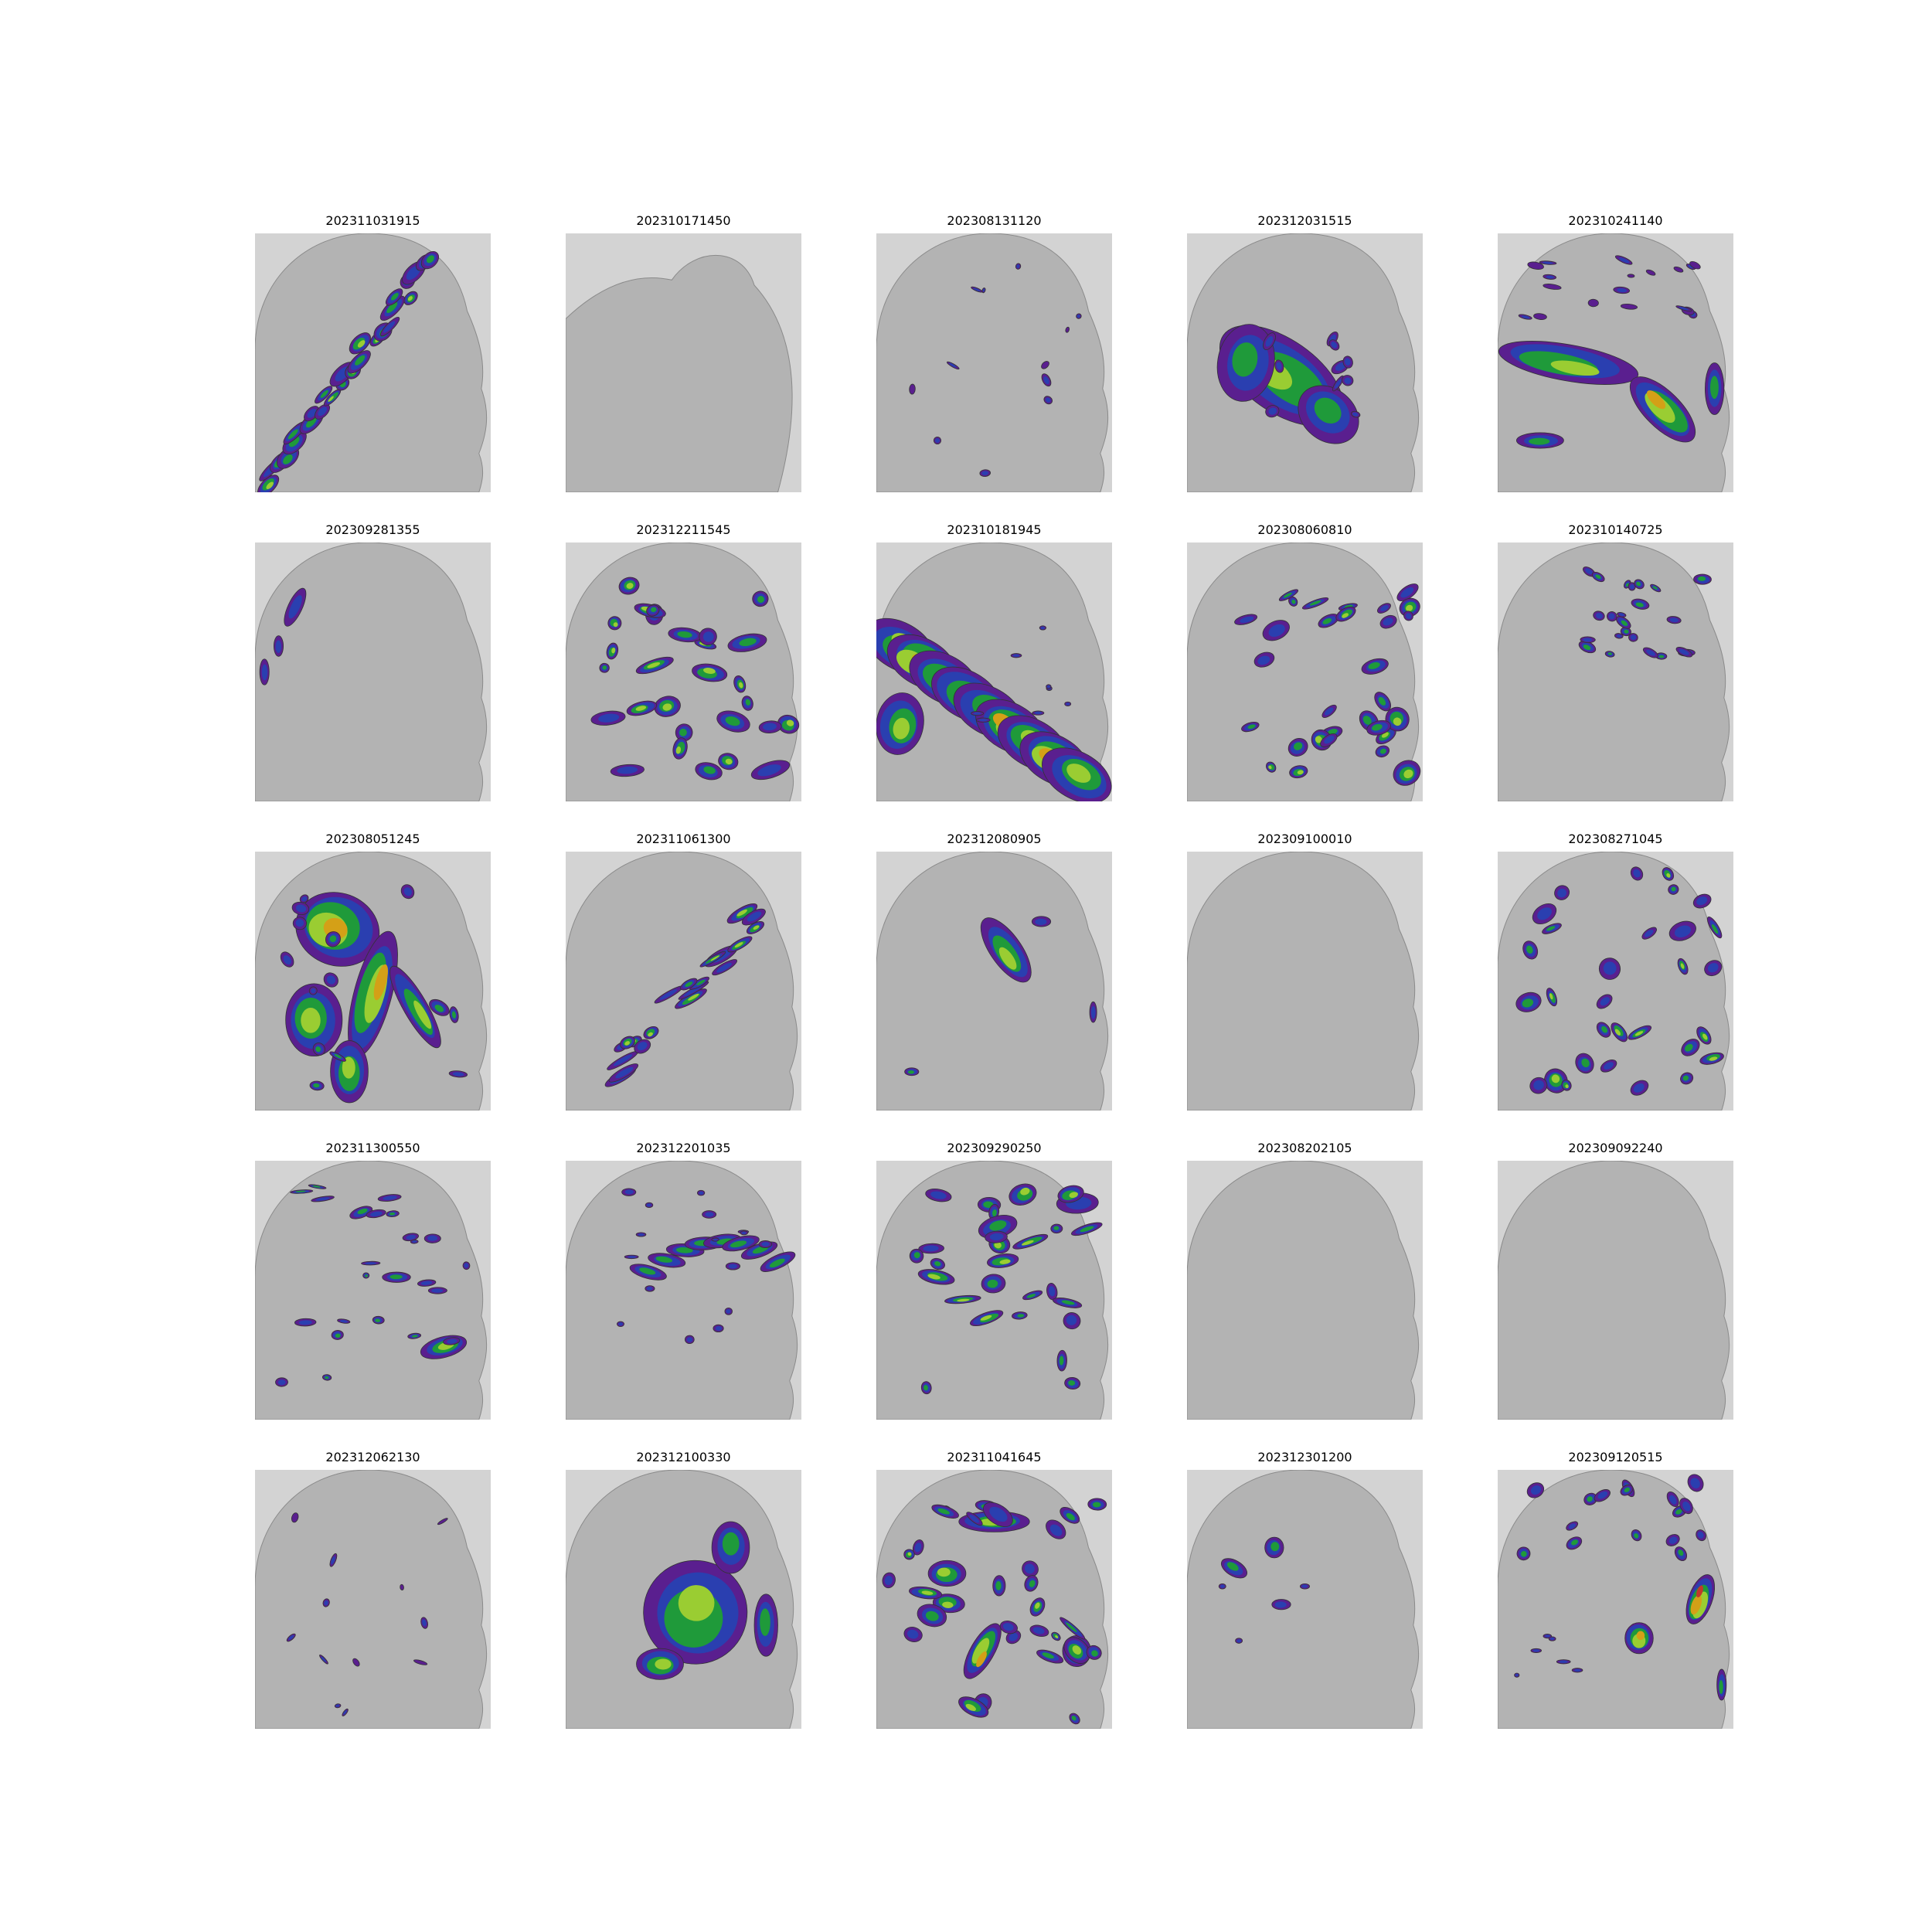 The height and width of the screenshot is (1932, 1932). I want to click on radar-panel: 202309281355, so click(373, 662).